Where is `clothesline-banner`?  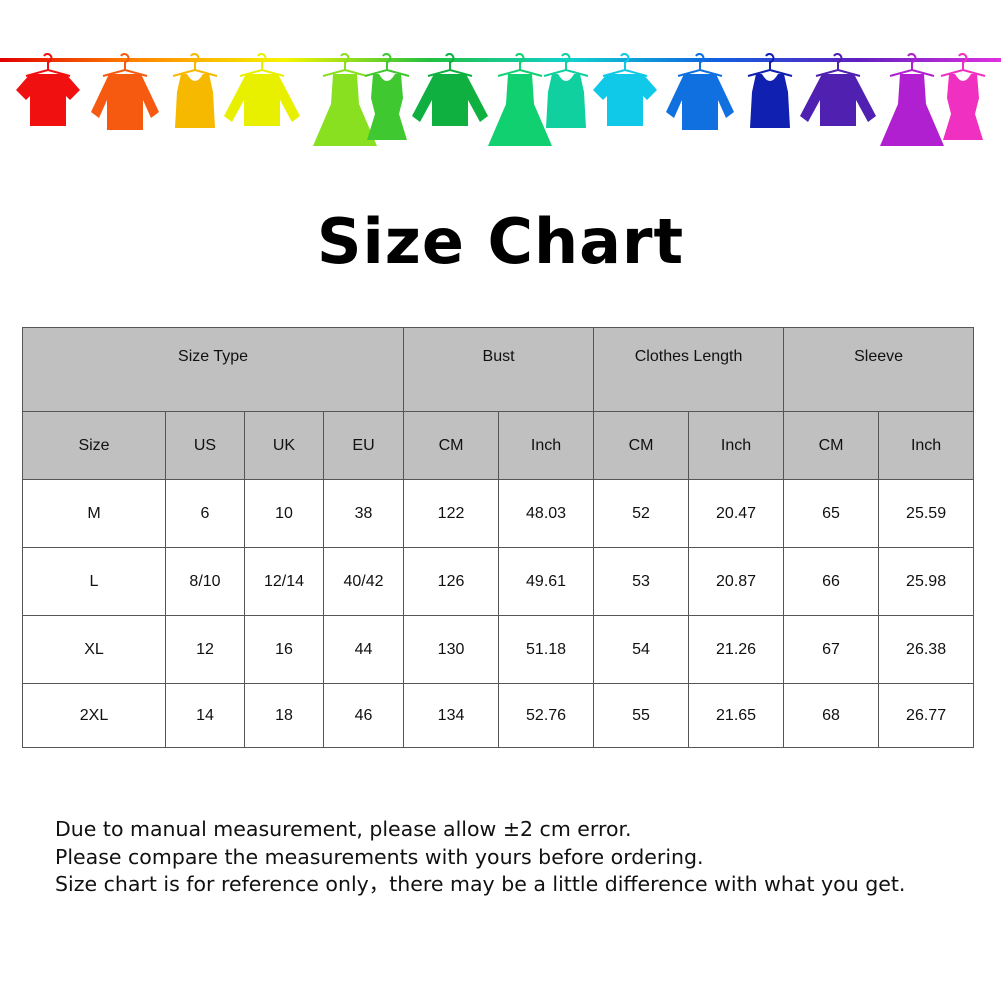
clothesline-banner is located at coordinates (500, 99).